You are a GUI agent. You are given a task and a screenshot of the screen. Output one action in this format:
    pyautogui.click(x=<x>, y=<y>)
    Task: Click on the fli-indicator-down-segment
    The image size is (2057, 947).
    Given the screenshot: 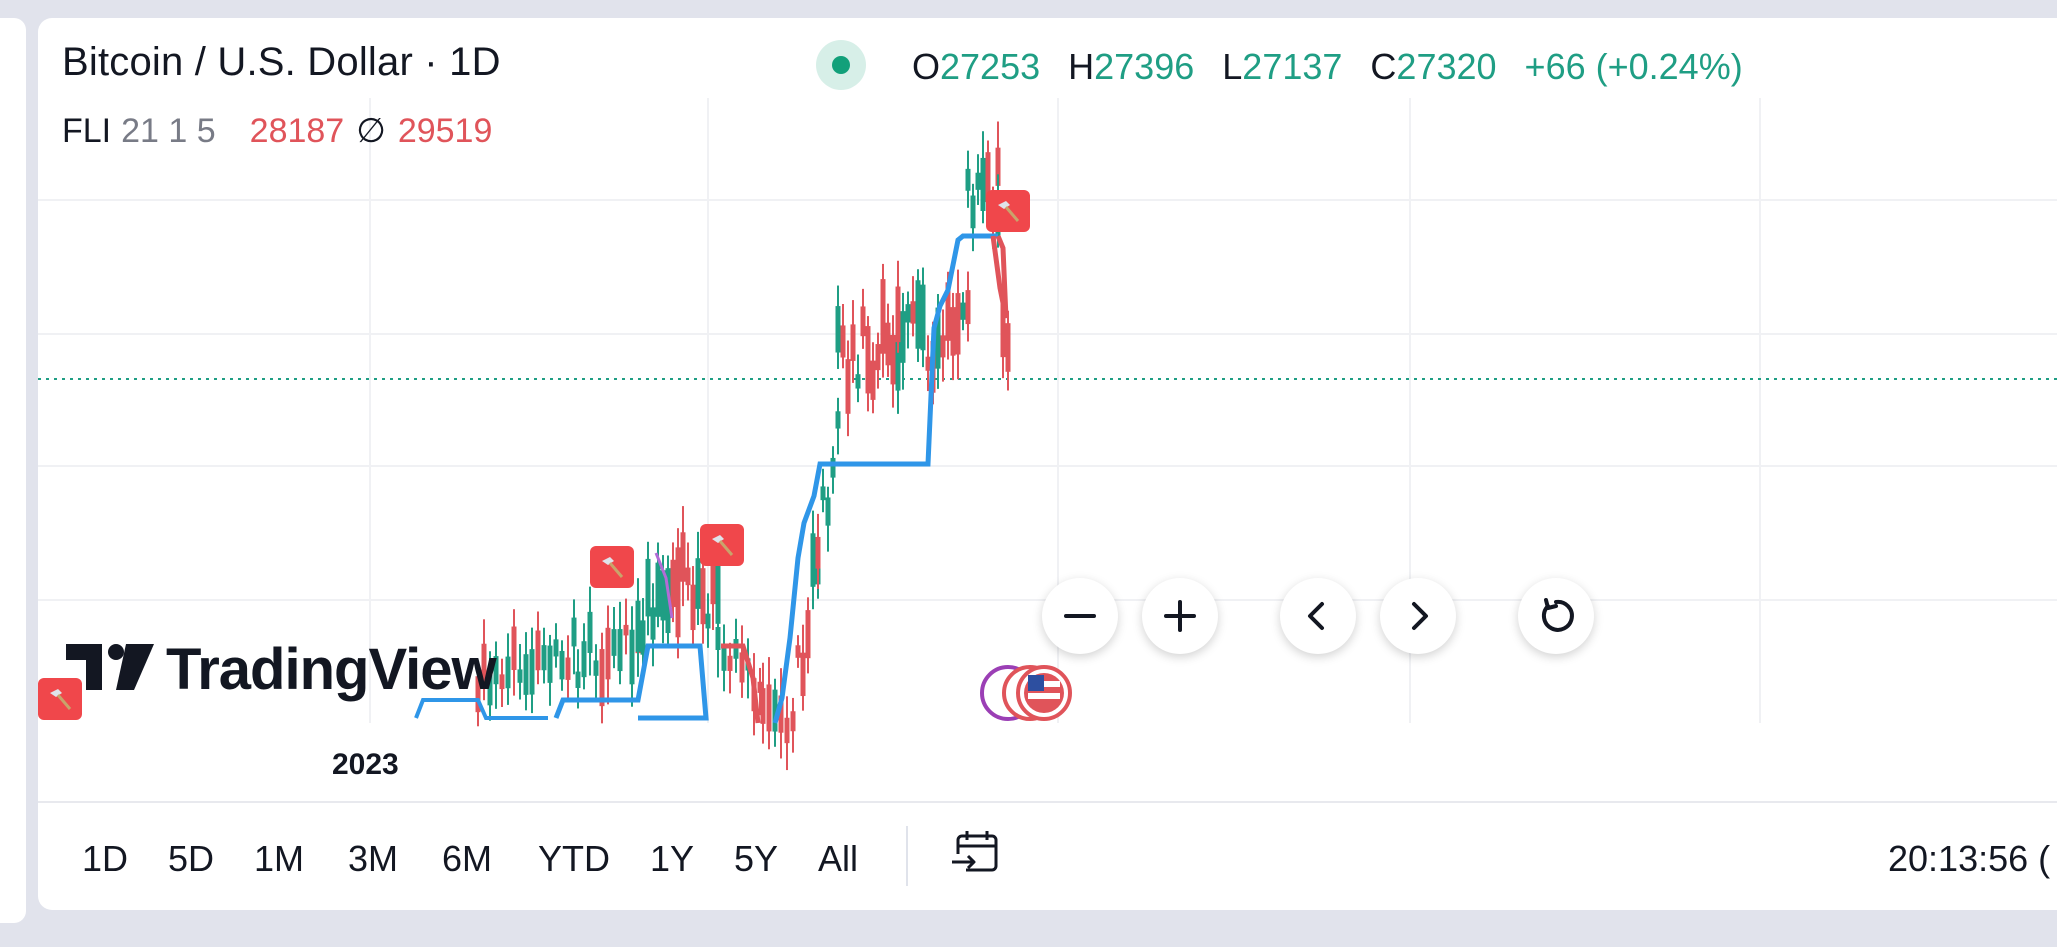 What is the action you would take?
    pyautogui.click(x=741, y=683)
    